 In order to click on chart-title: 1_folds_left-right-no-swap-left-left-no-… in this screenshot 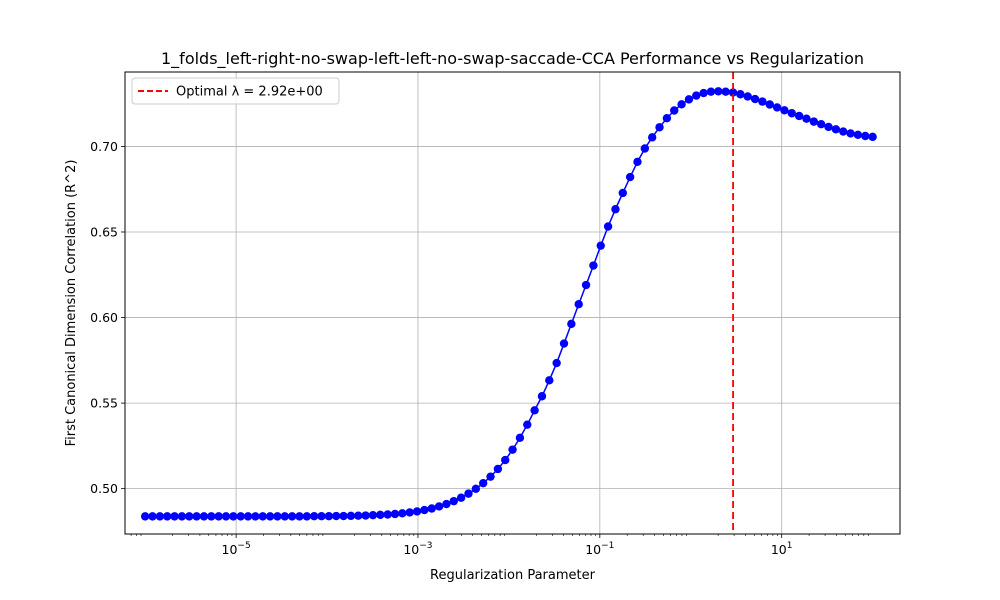, I will do `click(512, 59)`.